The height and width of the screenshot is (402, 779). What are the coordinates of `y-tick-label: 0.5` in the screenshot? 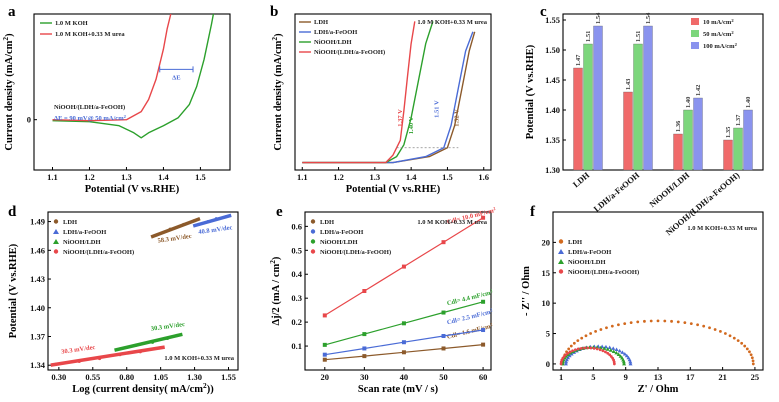 It's located at (296, 250).